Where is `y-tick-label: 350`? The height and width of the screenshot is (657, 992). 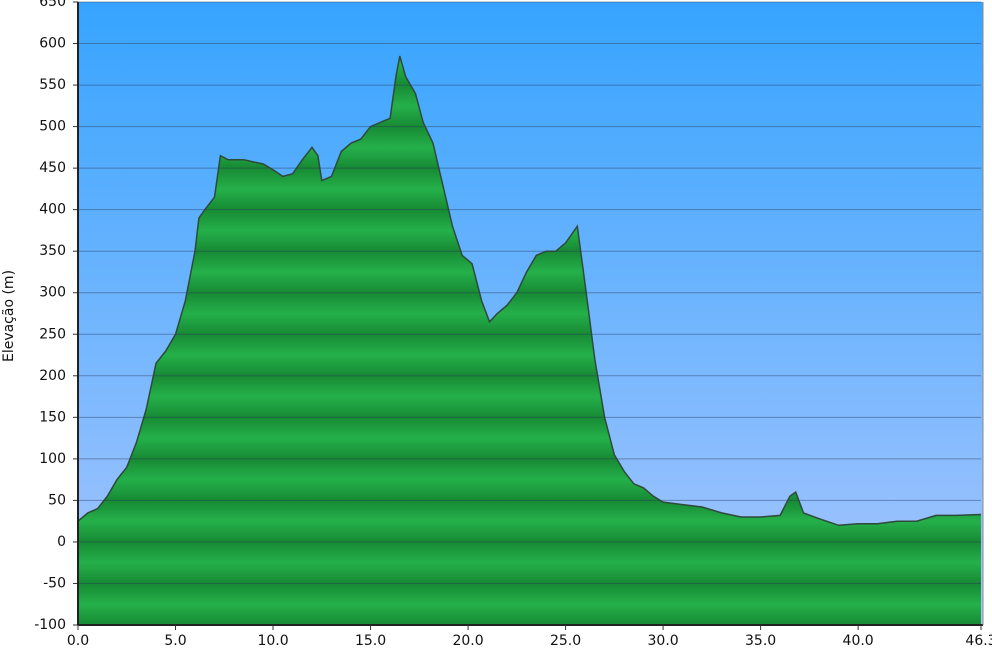 y-tick-label: 350 is located at coordinates (52, 251).